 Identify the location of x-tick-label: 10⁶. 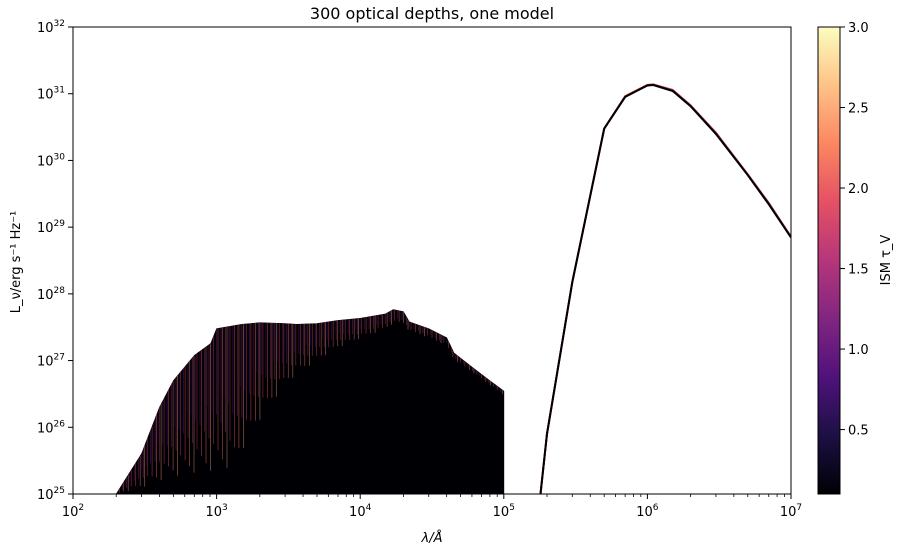
(647, 511).